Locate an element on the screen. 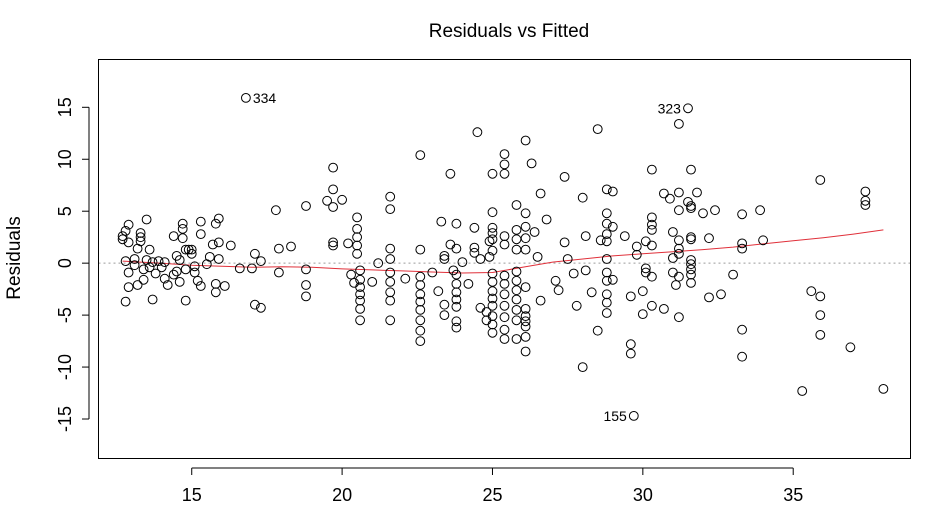  x-tick-label: 25 is located at coordinates (492, 495).